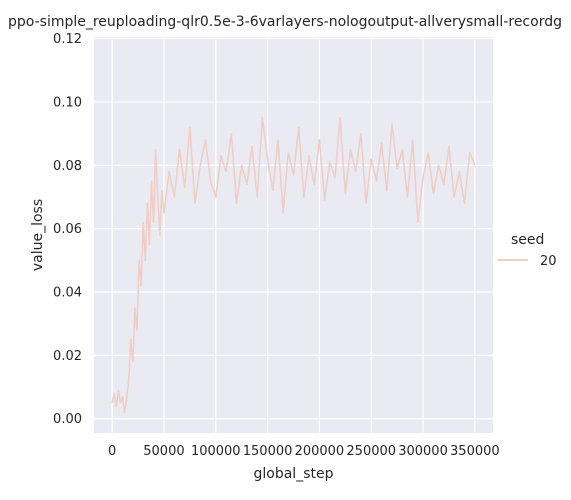 The image size is (571, 500). What do you see at coordinates (294, 474) in the screenshot?
I see `x-axis-label: global_step` at bounding box center [294, 474].